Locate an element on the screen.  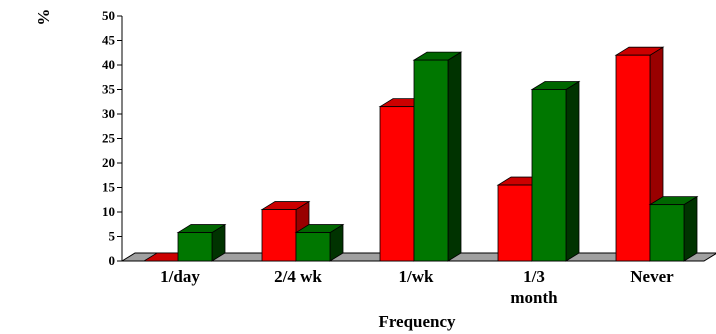
y-tick-label: 25 is located at coordinates (109, 138).